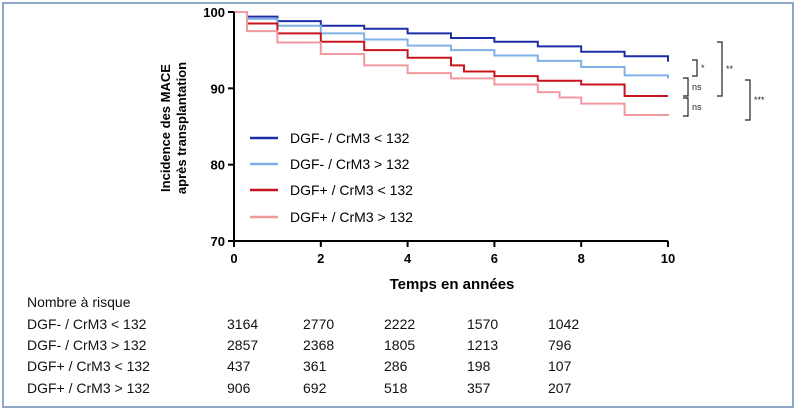 Image resolution: width=800 pixels, height=414 pixels. What do you see at coordinates (759, 100) in the screenshot?
I see `sig-bracket-5-label: ***` at bounding box center [759, 100].